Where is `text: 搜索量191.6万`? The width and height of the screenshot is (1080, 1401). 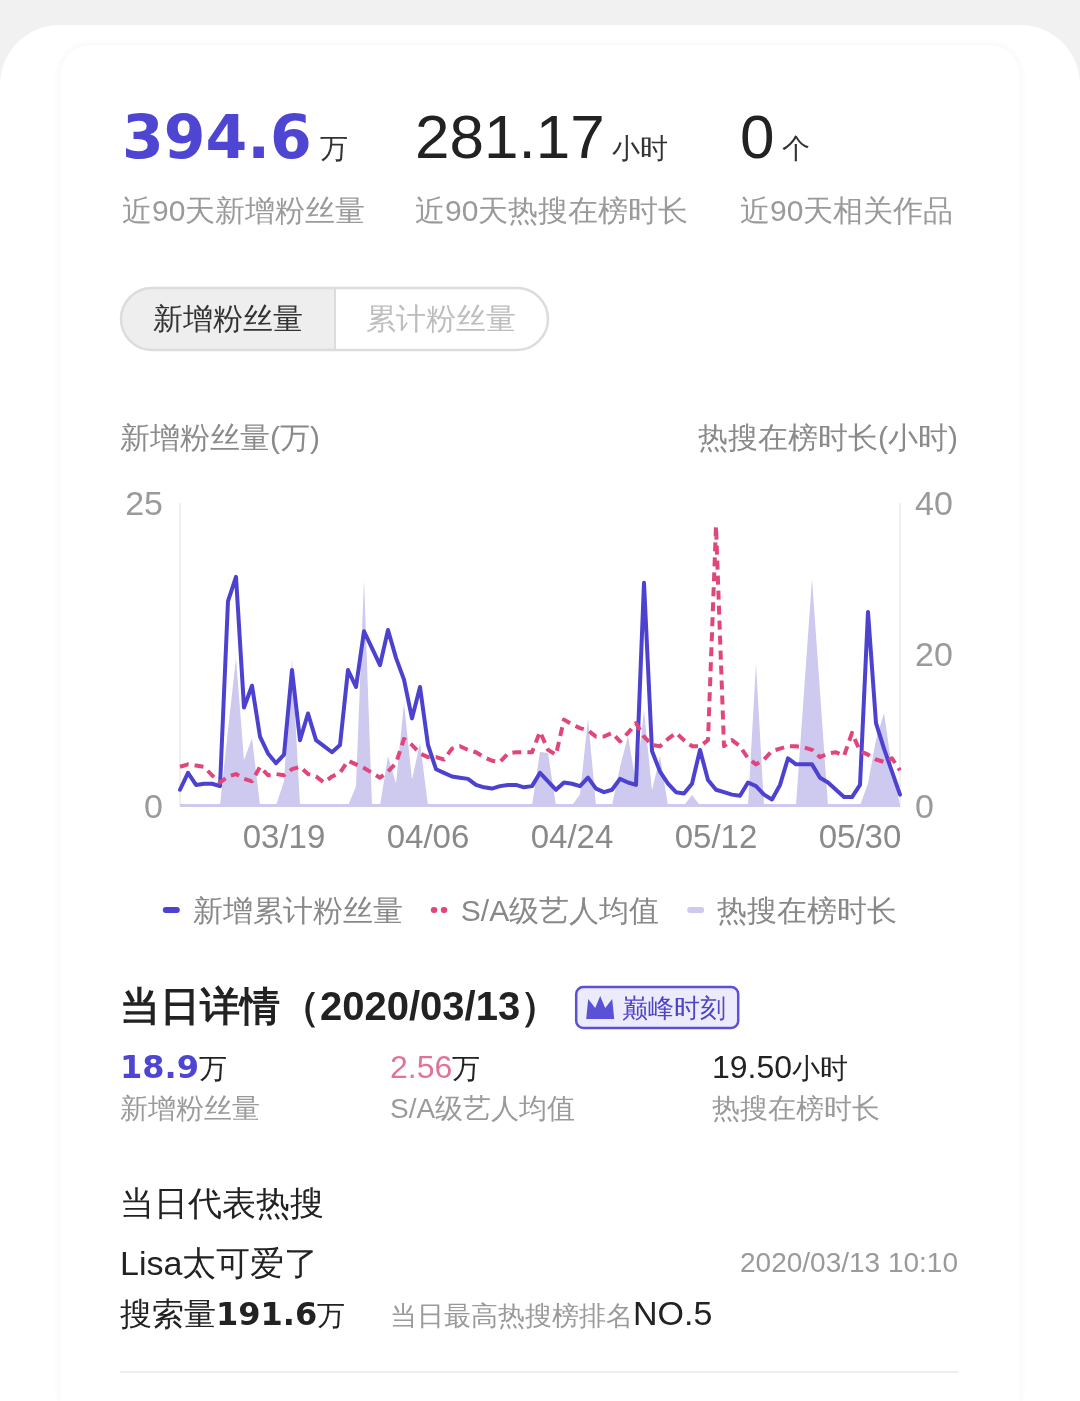
text: 搜索量191.6万 is located at coordinates (233, 1314).